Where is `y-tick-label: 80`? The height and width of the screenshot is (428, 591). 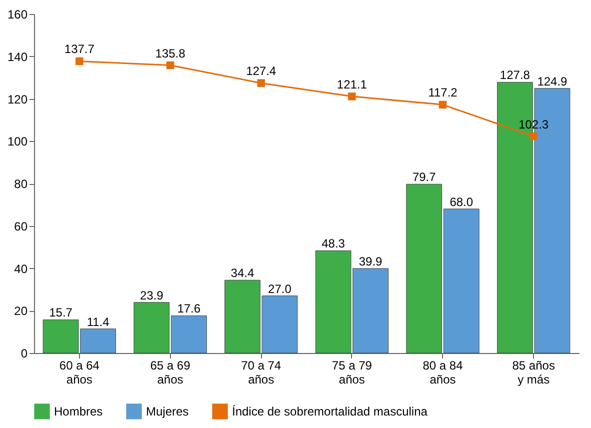 y-tick-label: 80 is located at coordinates (21, 184).